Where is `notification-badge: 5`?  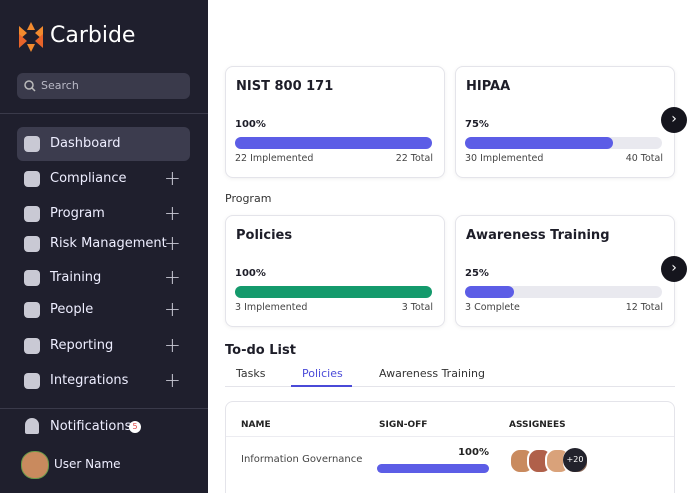 notification-badge: 5 is located at coordinates (135, 427).